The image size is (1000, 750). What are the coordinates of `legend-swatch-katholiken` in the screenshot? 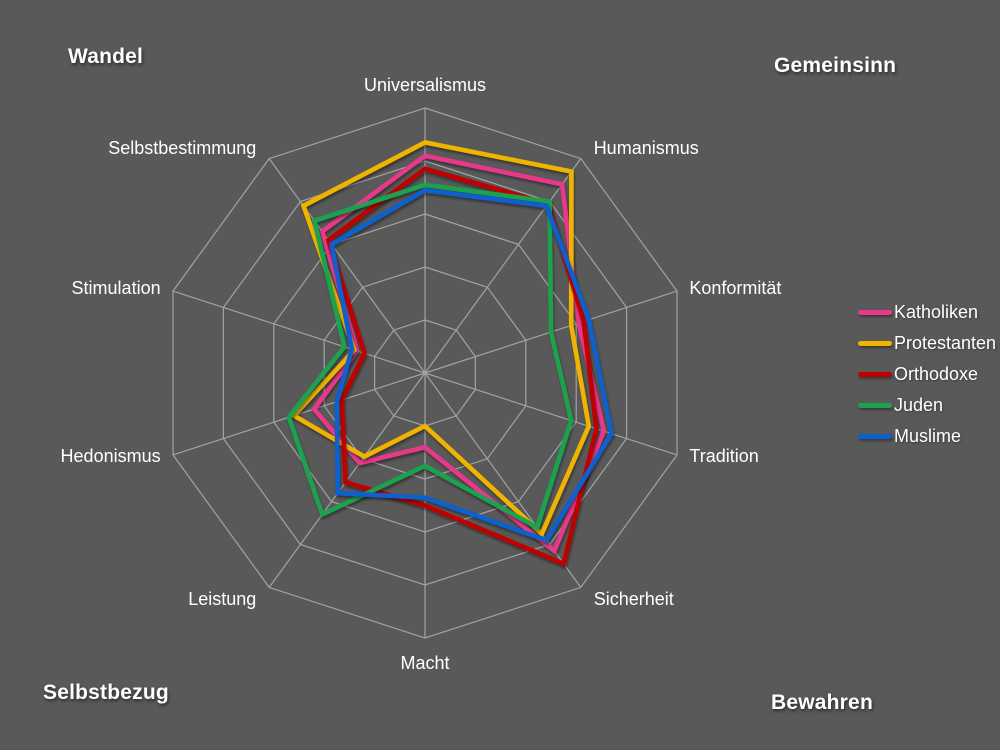 It's located at (875, 312).